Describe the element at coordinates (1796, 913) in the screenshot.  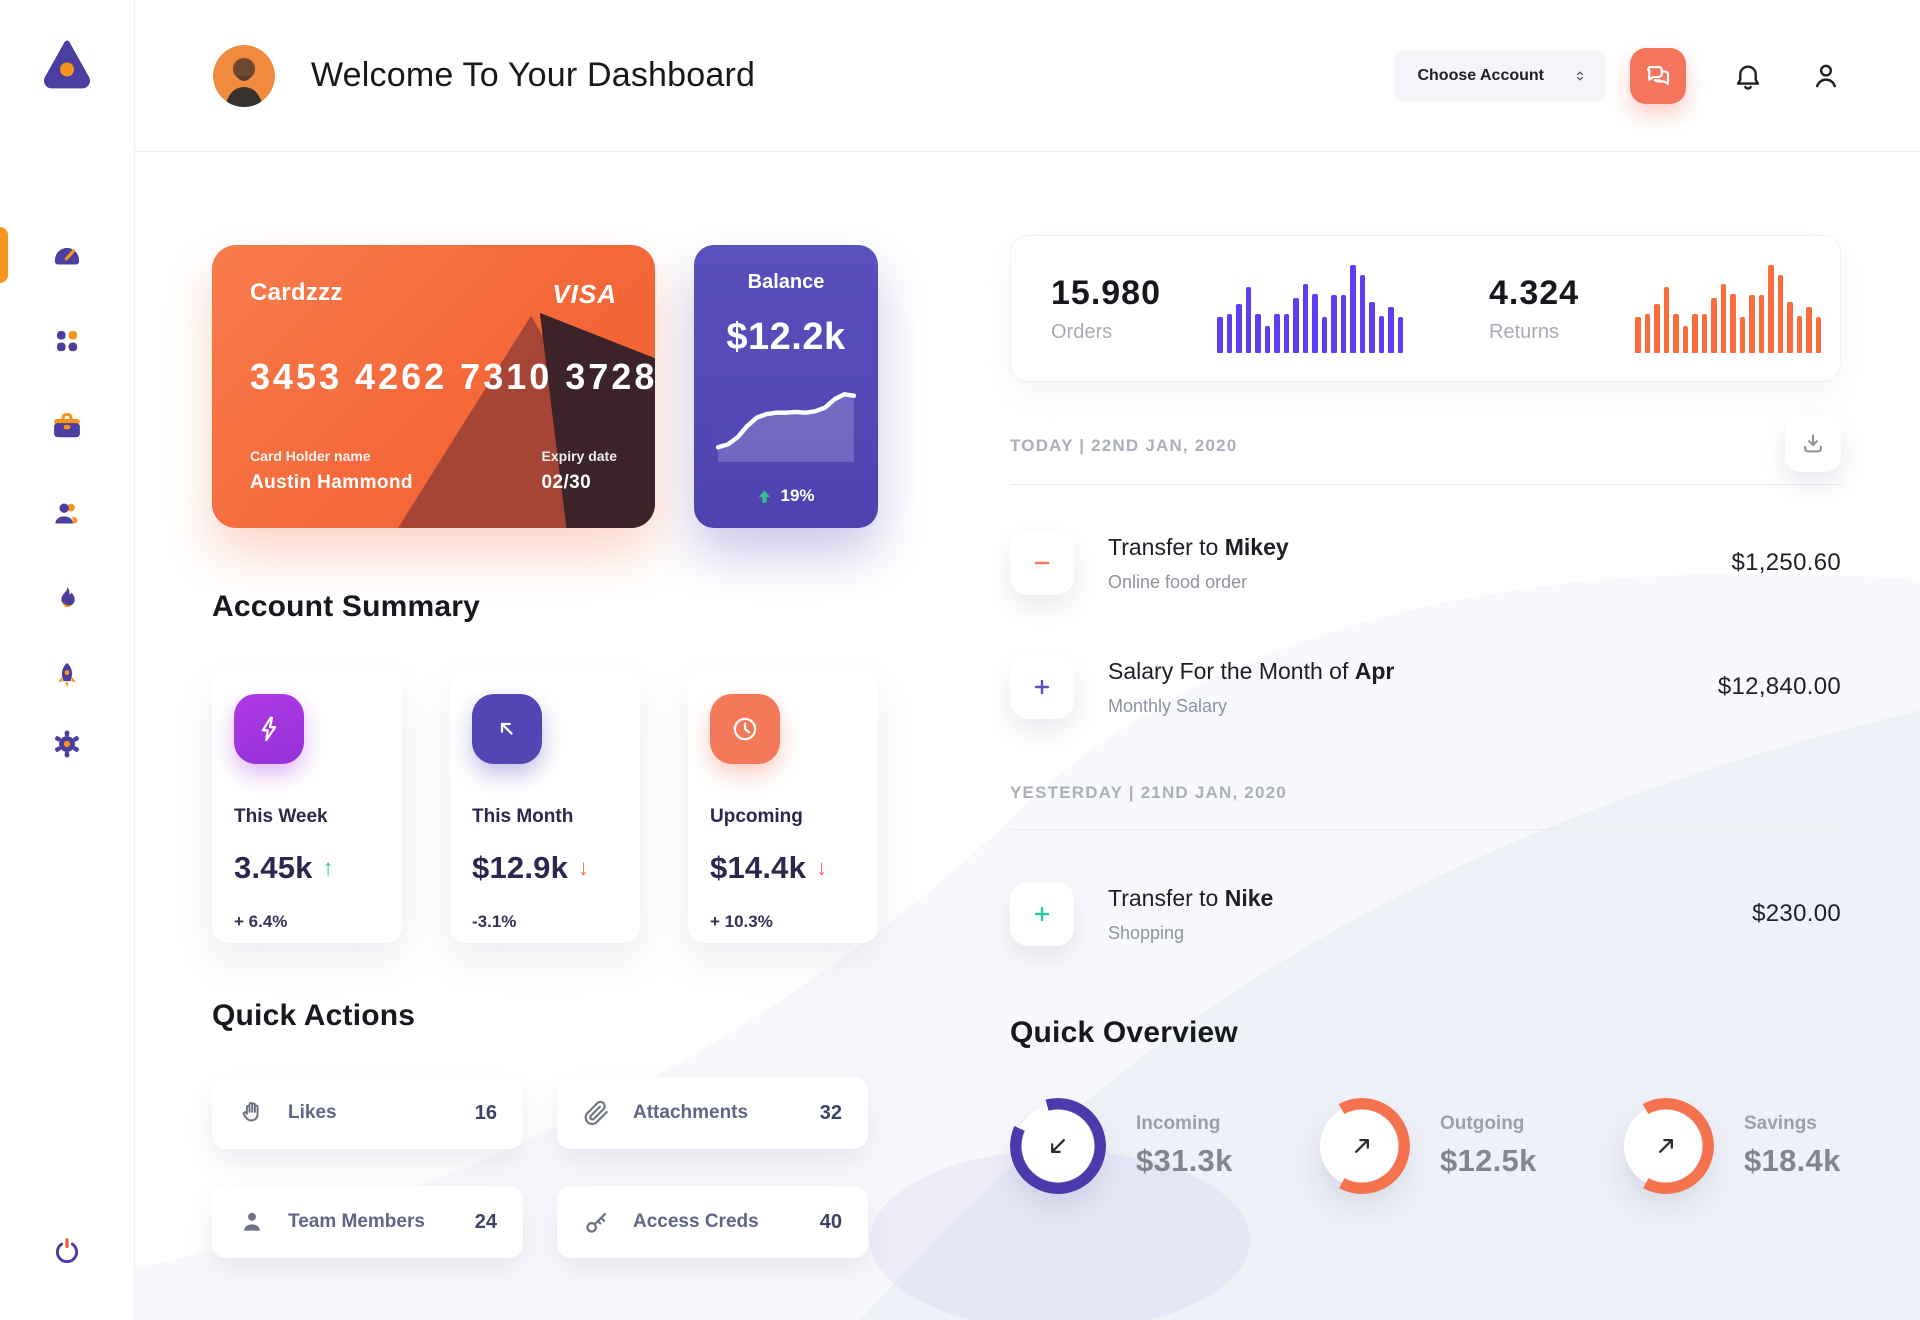
I see `transaction-amount: $230.00` at that location.